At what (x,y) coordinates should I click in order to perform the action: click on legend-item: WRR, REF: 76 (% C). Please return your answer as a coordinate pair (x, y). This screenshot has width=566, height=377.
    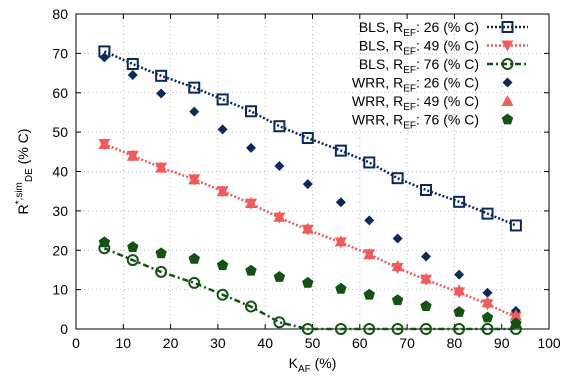
    Looking at the image, I should click on (433, 122).